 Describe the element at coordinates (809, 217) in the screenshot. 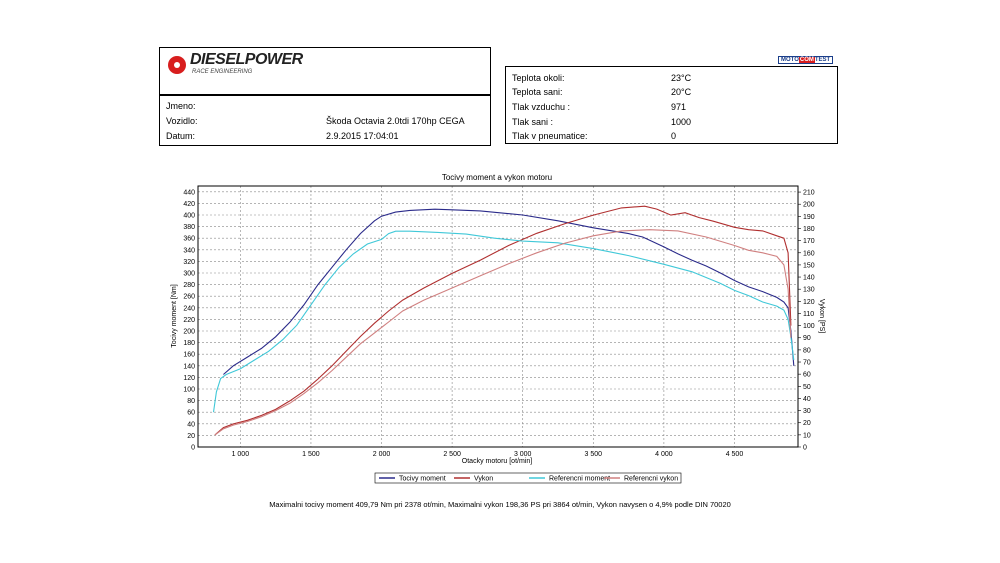

I see `y2-tick-label: 190` at that location.